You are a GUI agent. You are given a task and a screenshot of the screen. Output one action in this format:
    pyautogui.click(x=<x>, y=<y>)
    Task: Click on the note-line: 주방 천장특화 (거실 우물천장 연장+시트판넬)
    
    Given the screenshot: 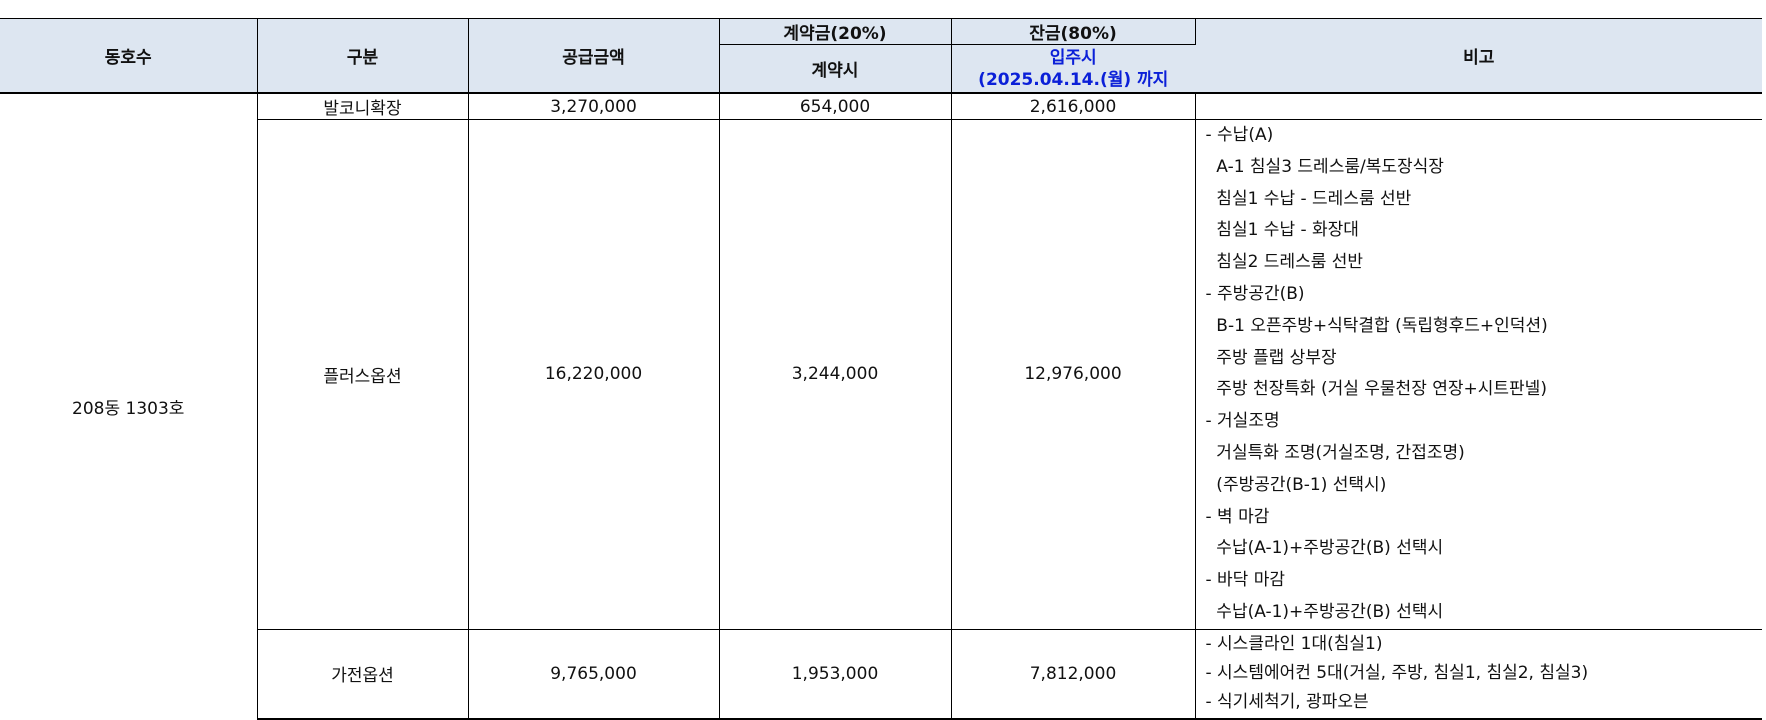 What is the action you would take?
    pyautogui.click(x=1376, y=389)
    